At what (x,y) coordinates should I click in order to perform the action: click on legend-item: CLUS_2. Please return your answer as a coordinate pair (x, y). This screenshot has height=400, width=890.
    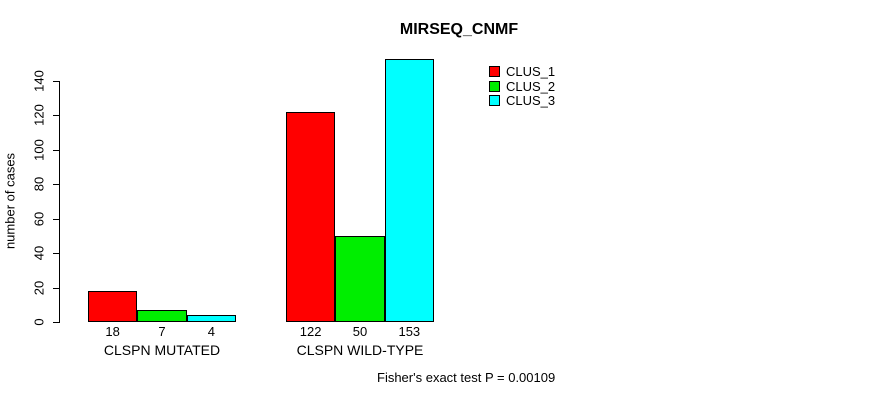
    Looking at the image, I should click on (522, 86).